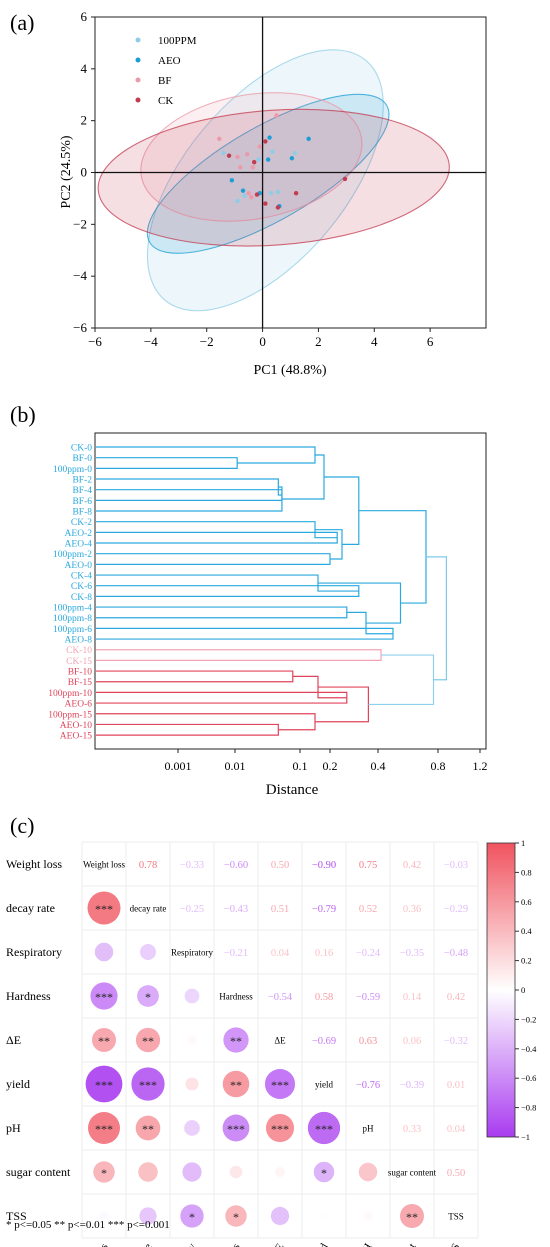 This screenshot has width=550, height=1247. I want to click on dendrogram-leaf-label: 100ppm-10, so click(70, 694).